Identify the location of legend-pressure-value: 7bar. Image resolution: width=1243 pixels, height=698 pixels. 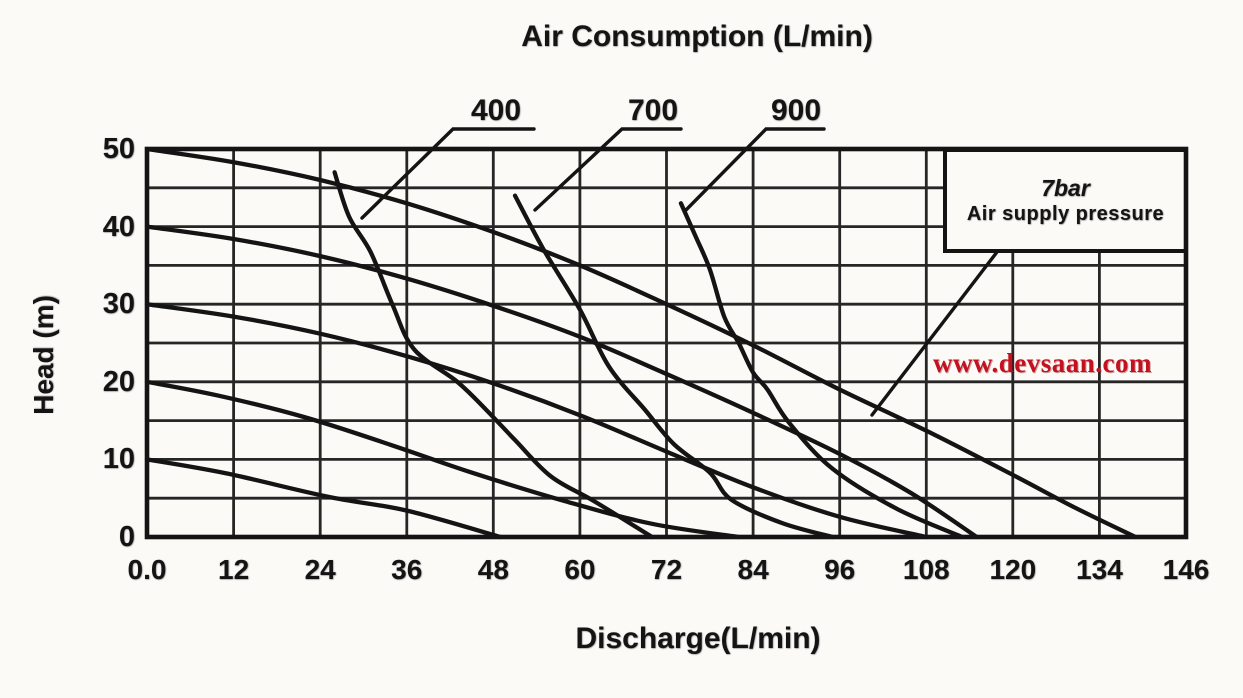
(1065, 187).